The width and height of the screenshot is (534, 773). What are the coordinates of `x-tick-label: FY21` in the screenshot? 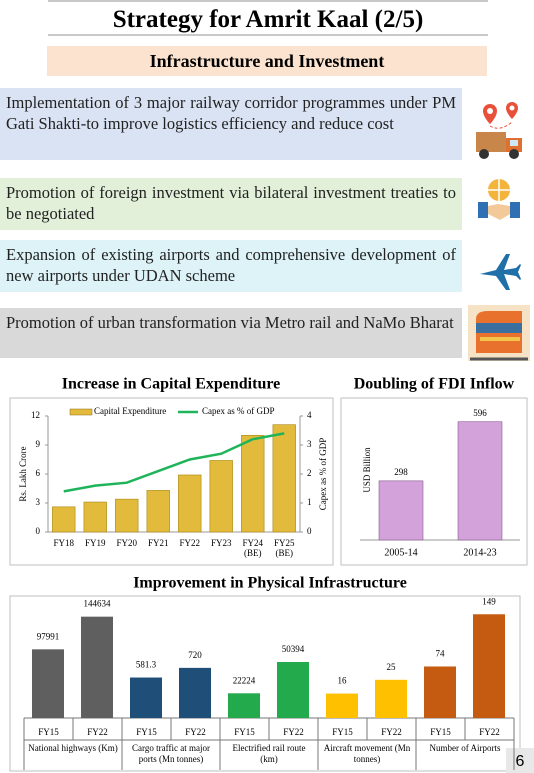 It's located at (158, 543).